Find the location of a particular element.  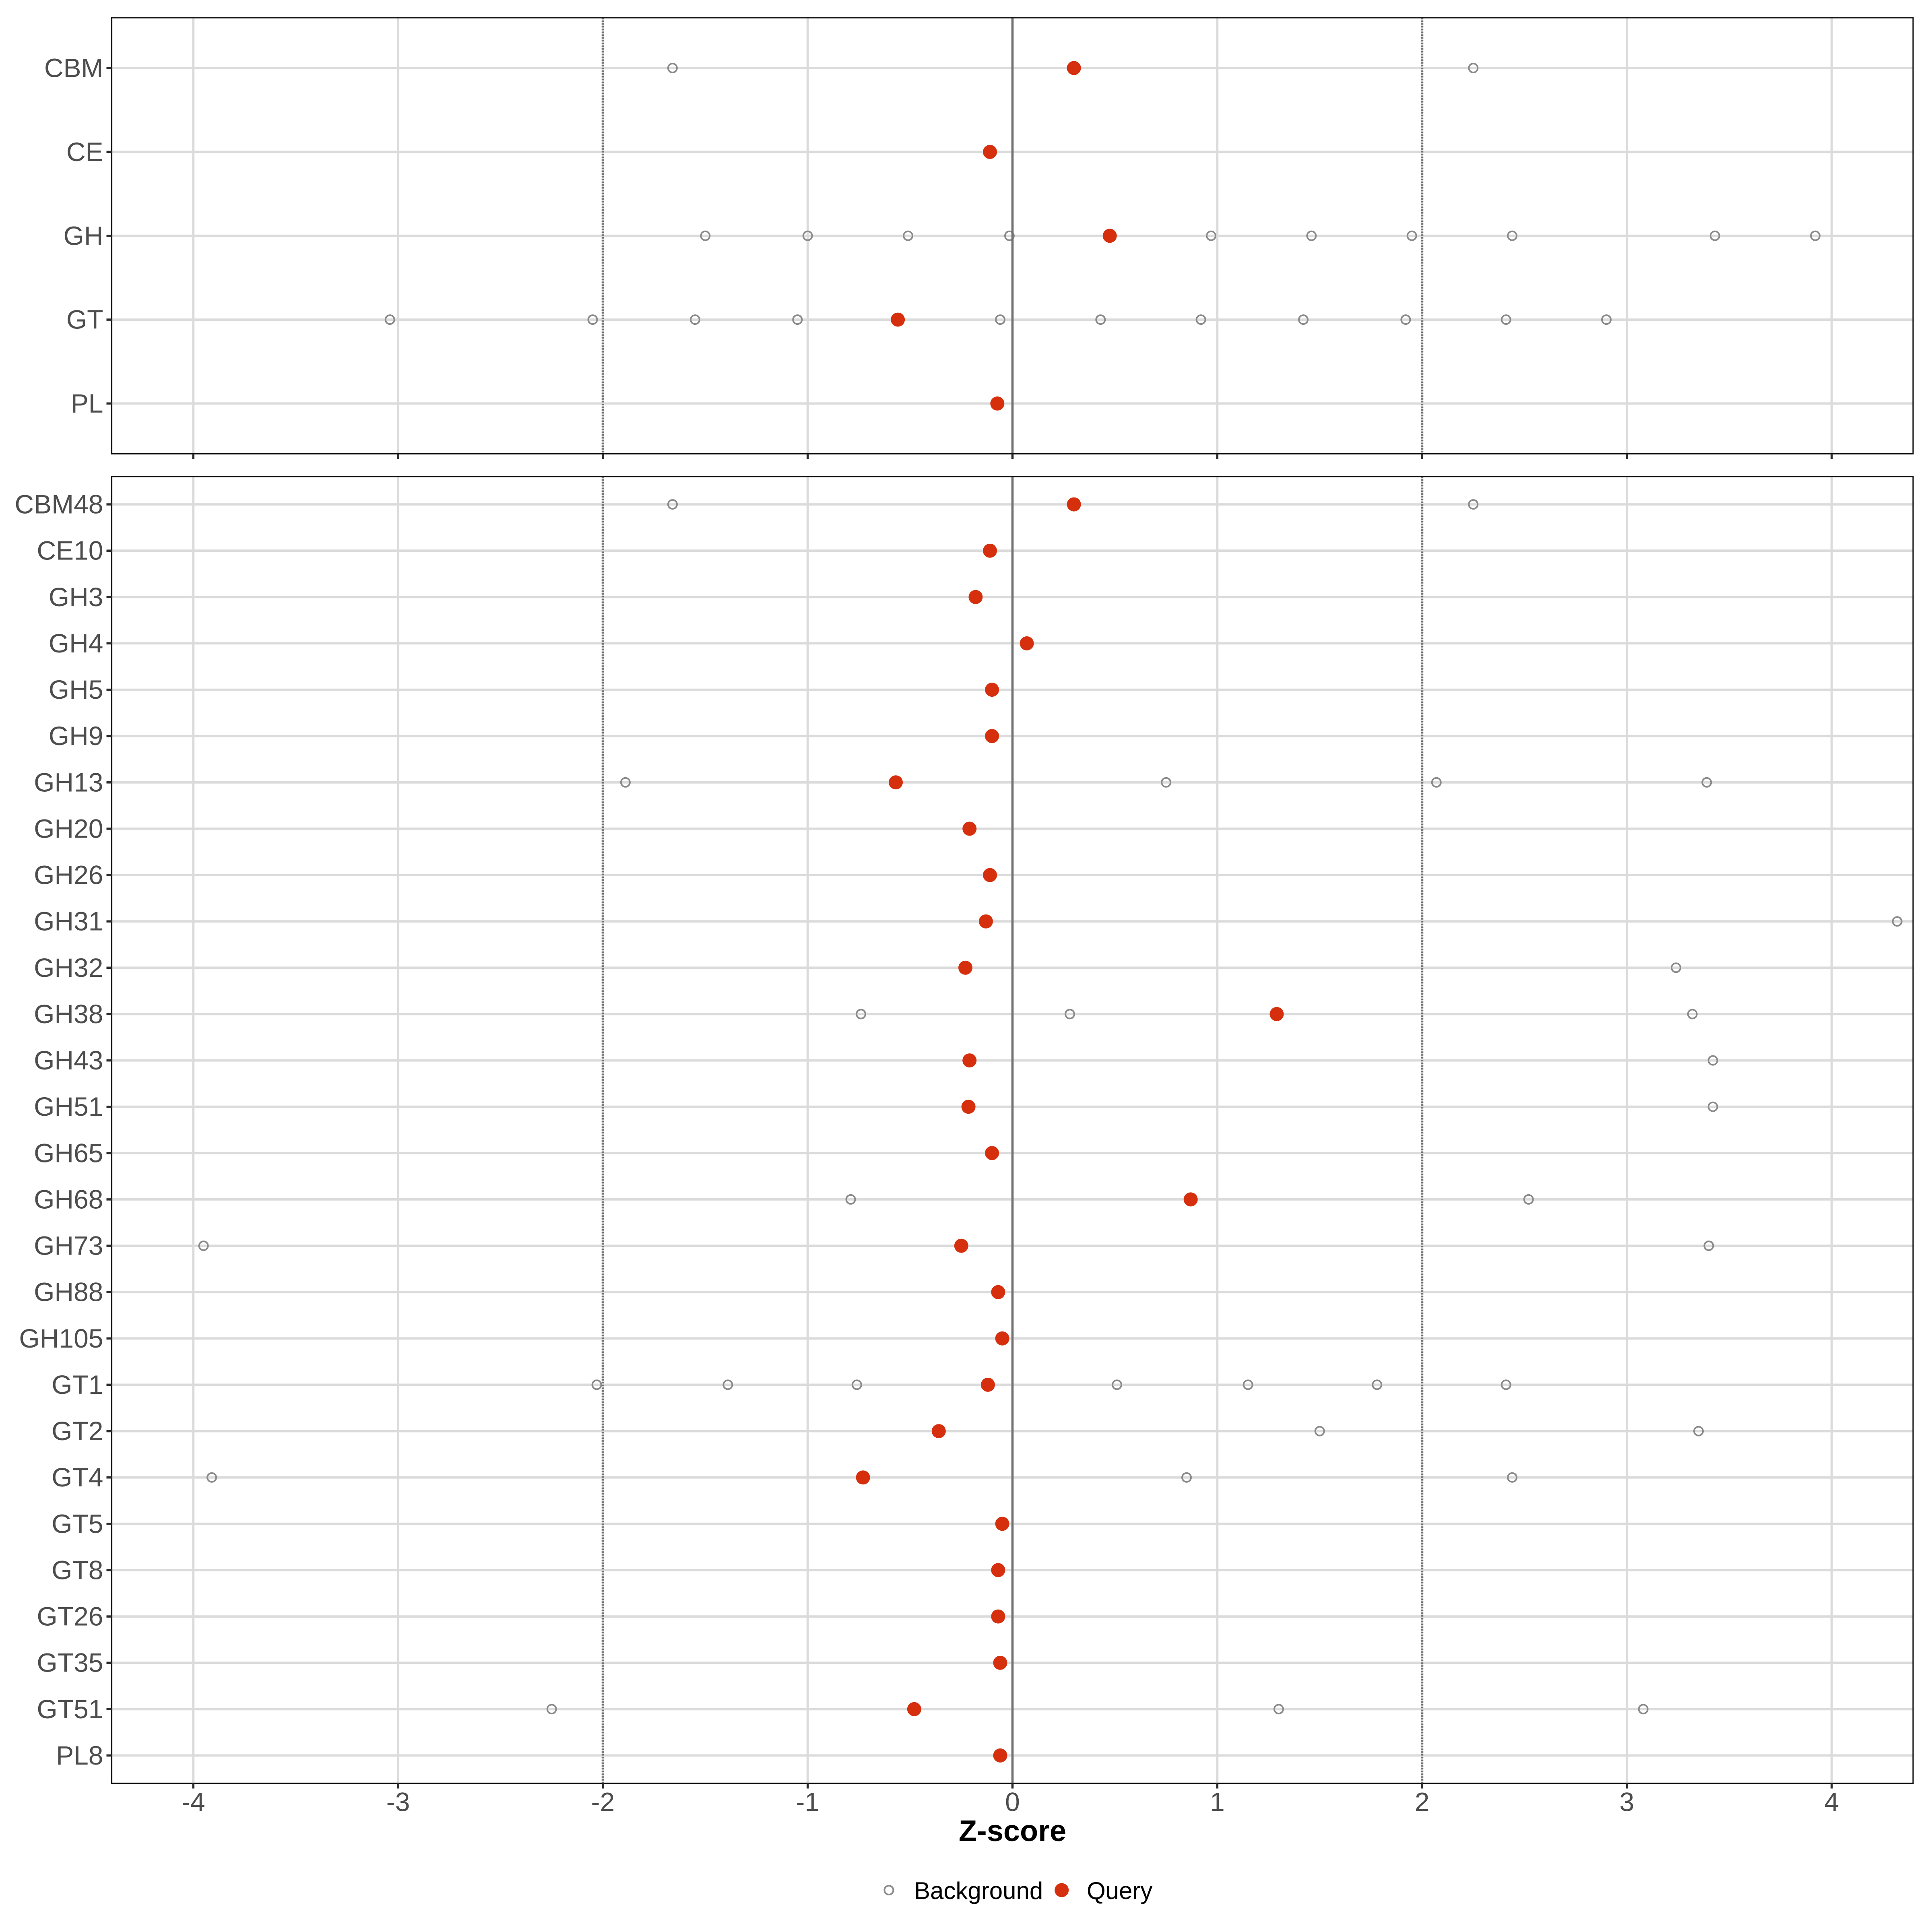

svg-text: -2 is located at coordinates (603, 1801).